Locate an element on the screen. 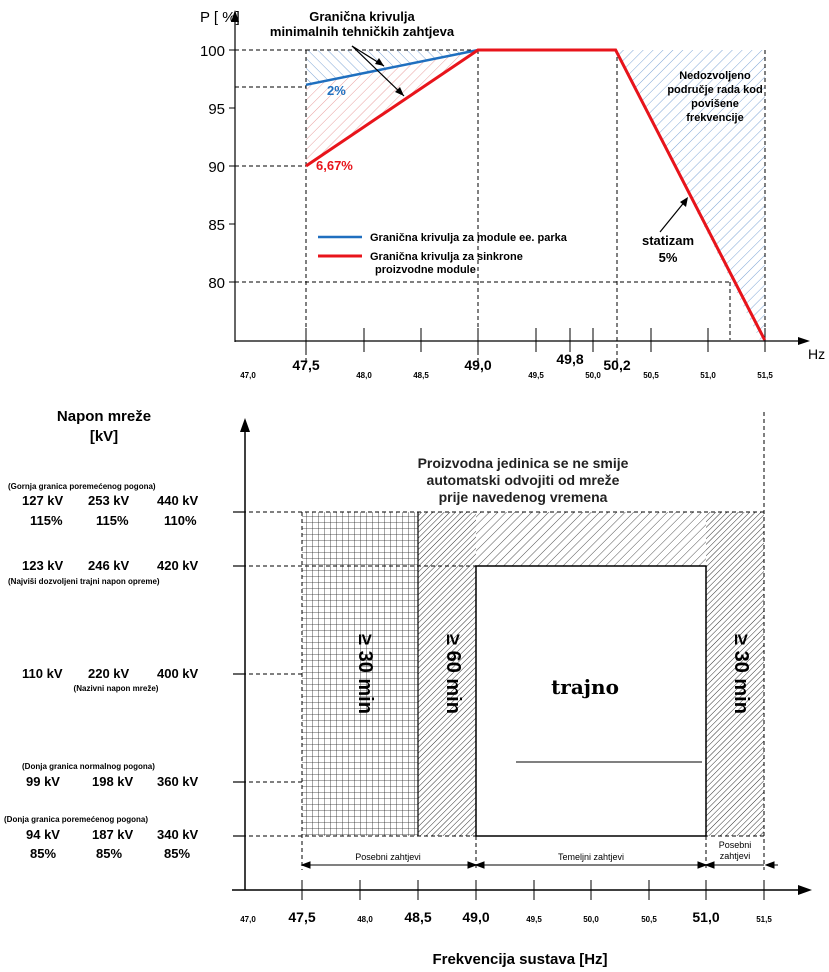 This screenshot has height=972, width=829. kv-value: 400 kV is located at coordinates (178, 673).